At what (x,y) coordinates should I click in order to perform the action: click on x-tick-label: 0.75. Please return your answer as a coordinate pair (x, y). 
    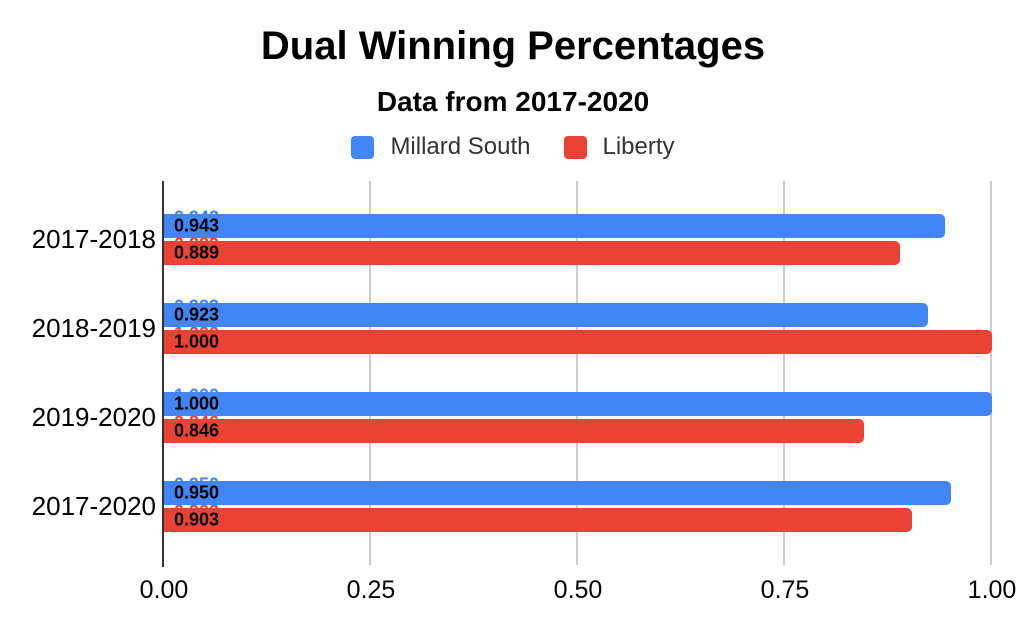
    Looking at the image, I should click on (785, 590).